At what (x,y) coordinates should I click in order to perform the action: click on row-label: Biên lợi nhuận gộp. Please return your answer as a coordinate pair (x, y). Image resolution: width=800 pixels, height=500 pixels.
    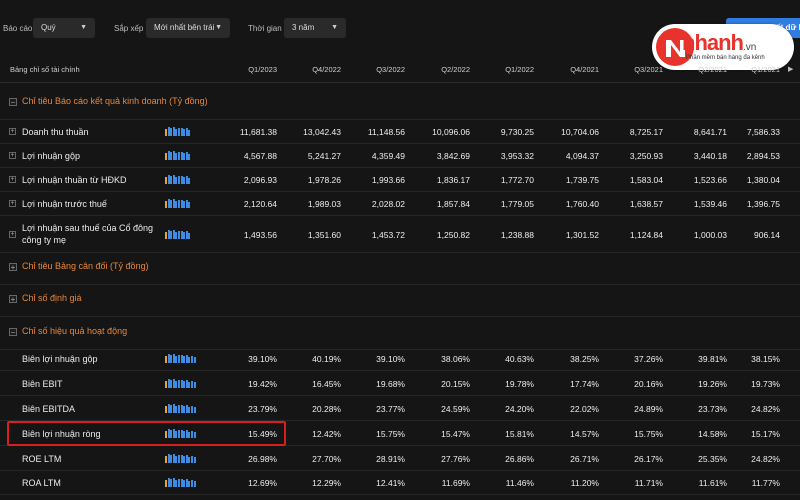
    Looking at the image, I should click on (60, 359).